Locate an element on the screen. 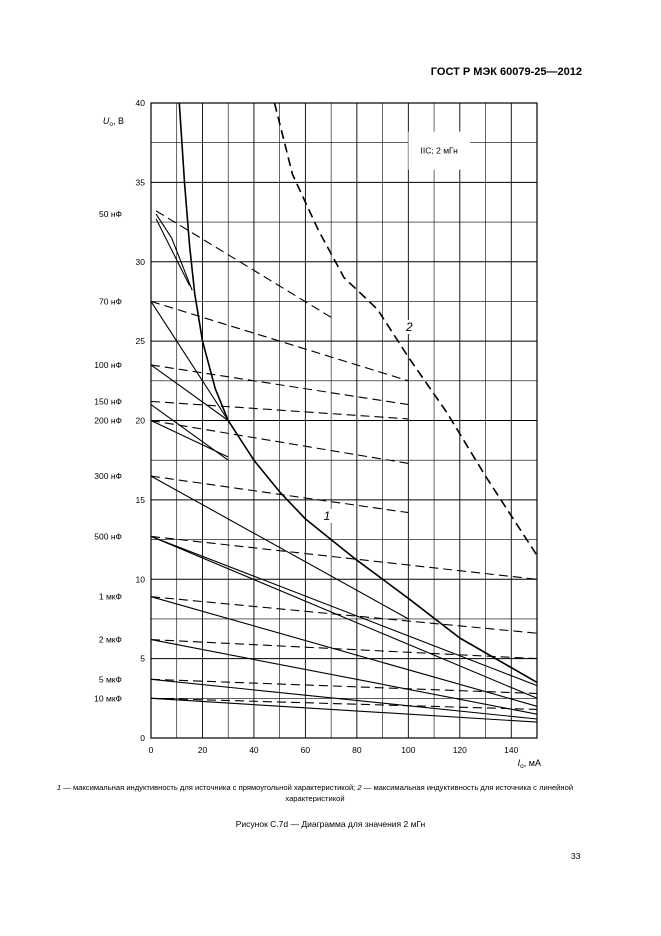 Image resolution: width=661 pixels, height=936 pixels. x-tick-label: 120 is located at coordinates (460, 750).